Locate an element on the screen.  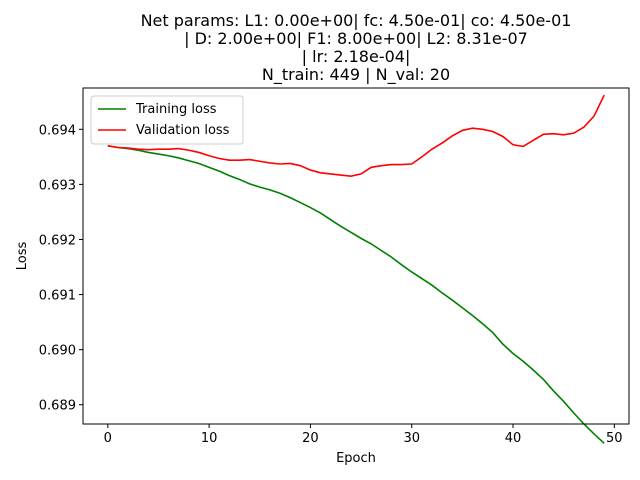
legend: Training loss Validation loss is located at coordinates (167, 120).